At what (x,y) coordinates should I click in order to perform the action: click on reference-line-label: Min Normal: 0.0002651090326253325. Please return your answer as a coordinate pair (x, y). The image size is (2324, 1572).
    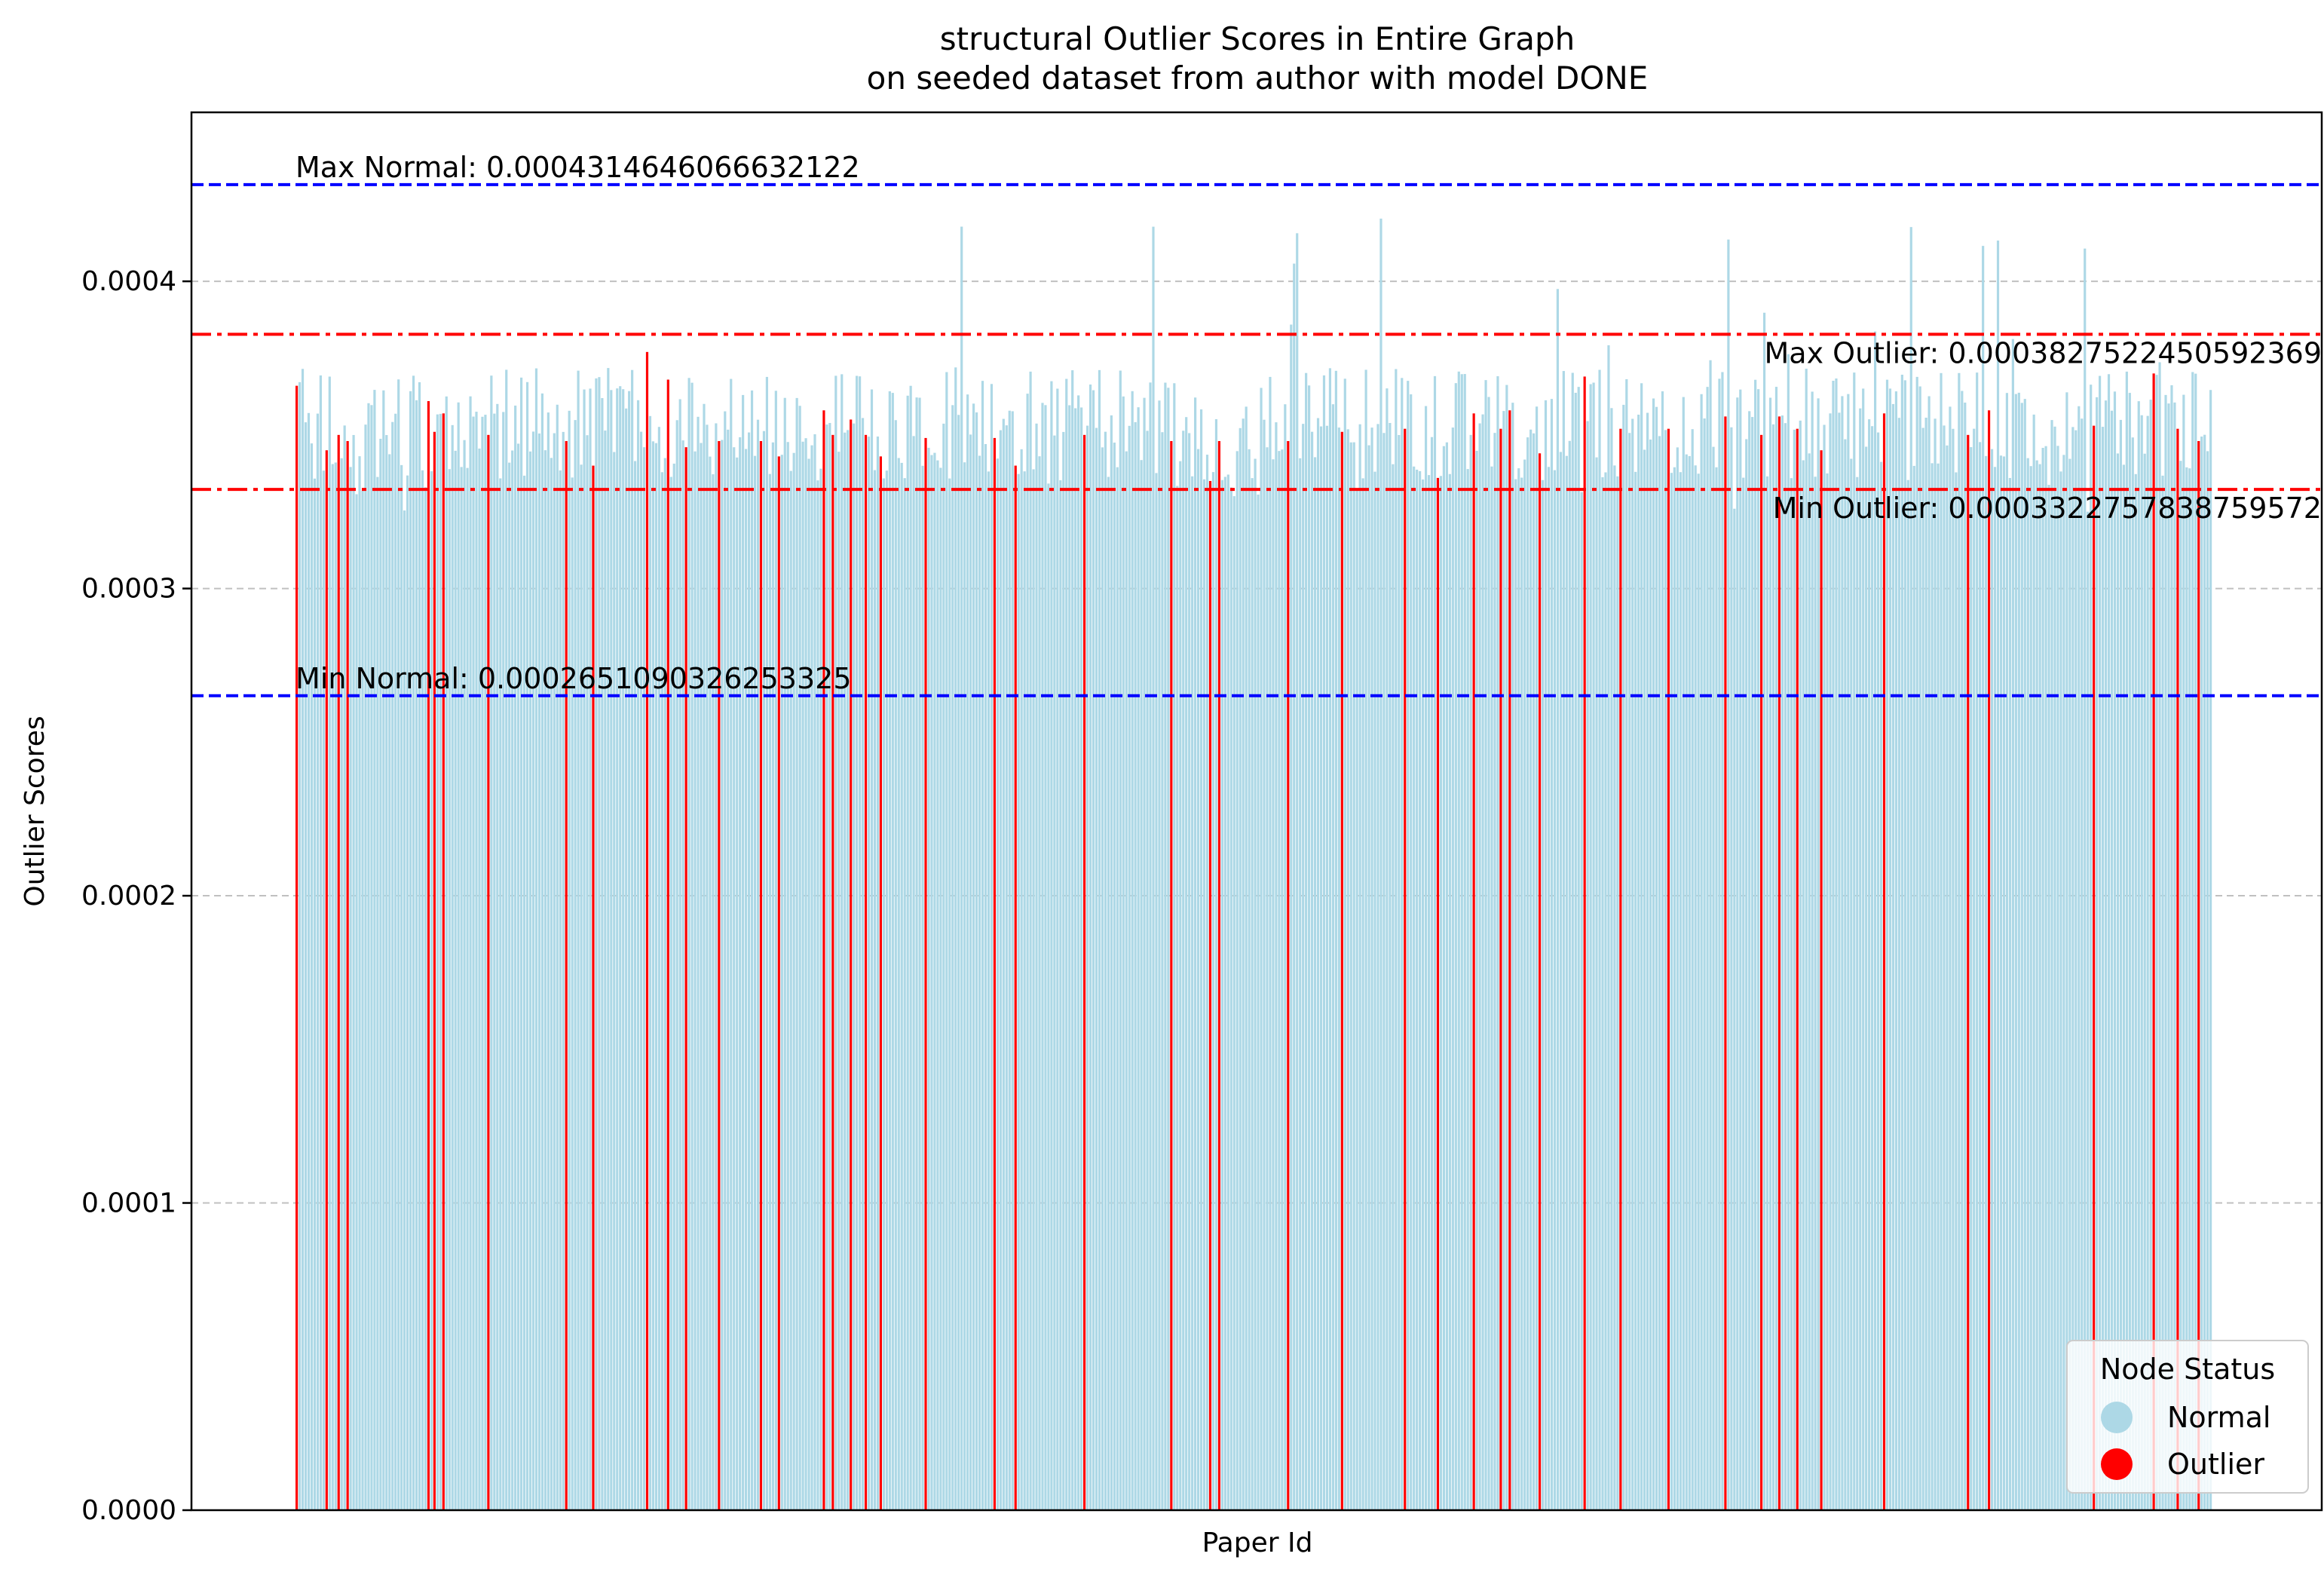
    Looking at the image, I should click on (573, 678).